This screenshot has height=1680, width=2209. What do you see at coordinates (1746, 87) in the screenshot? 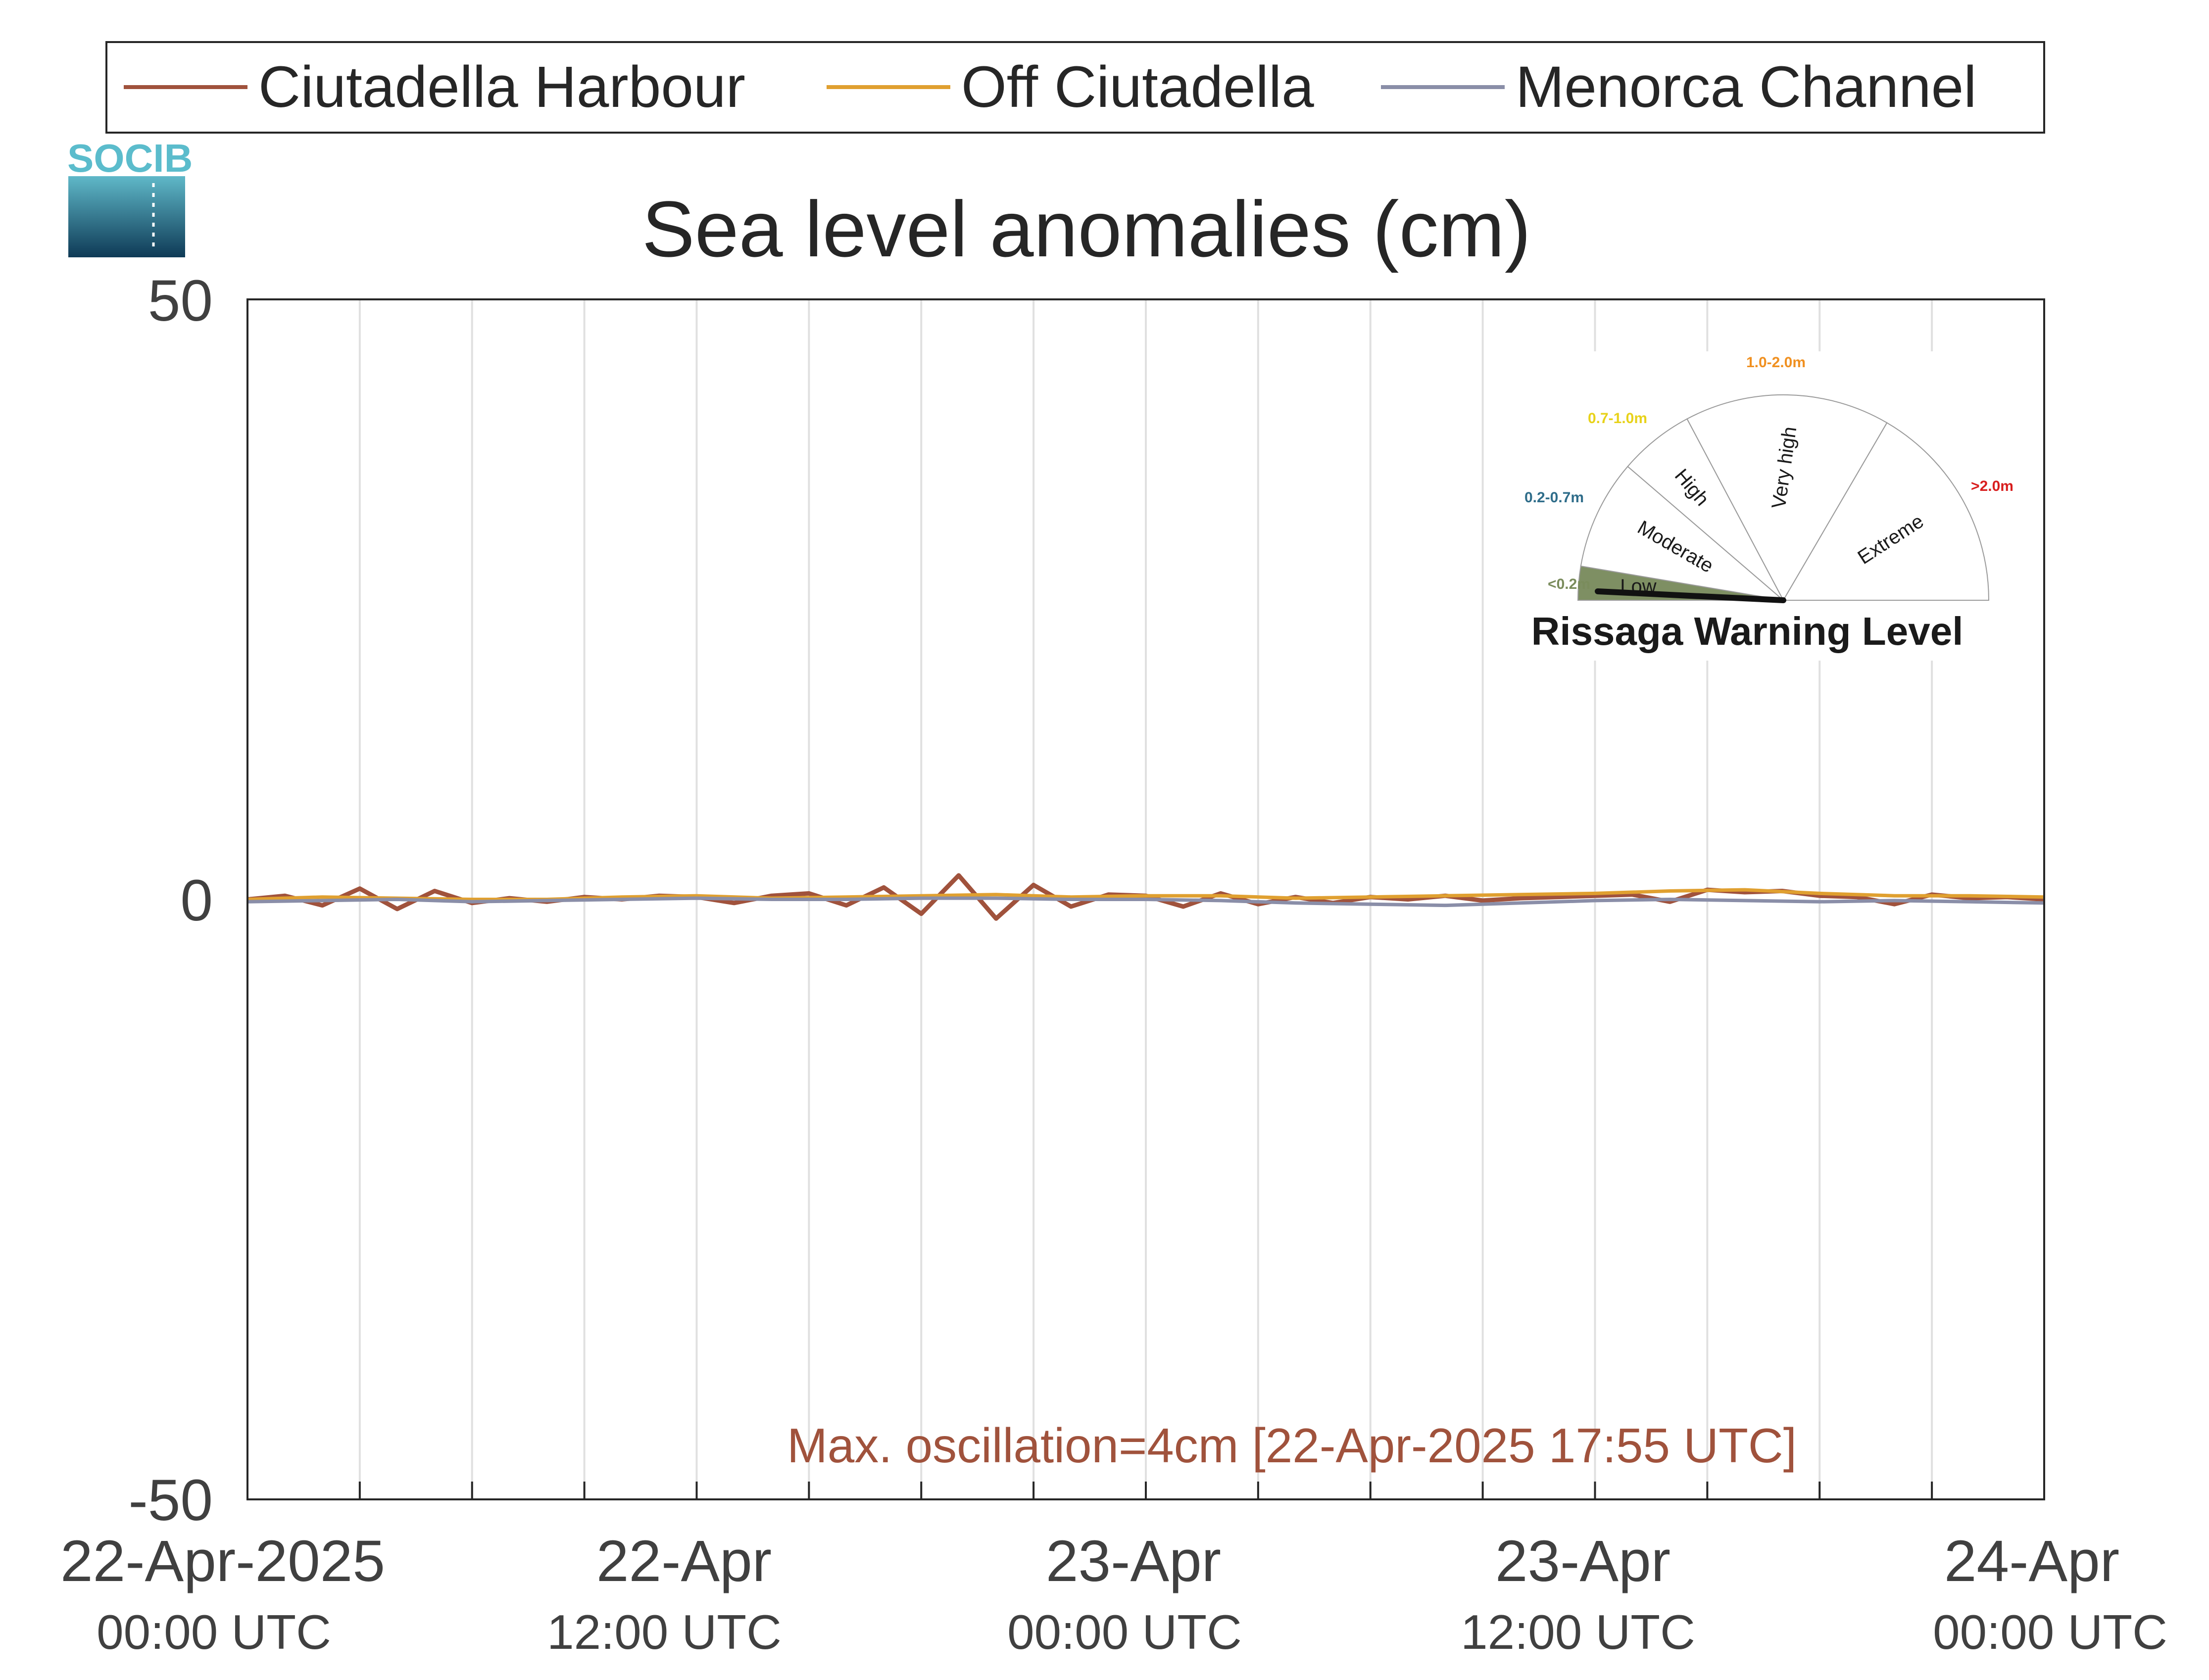
I see `legend-label-menorca-channel: Menorca Channel` at bounding box center [1746, 87].